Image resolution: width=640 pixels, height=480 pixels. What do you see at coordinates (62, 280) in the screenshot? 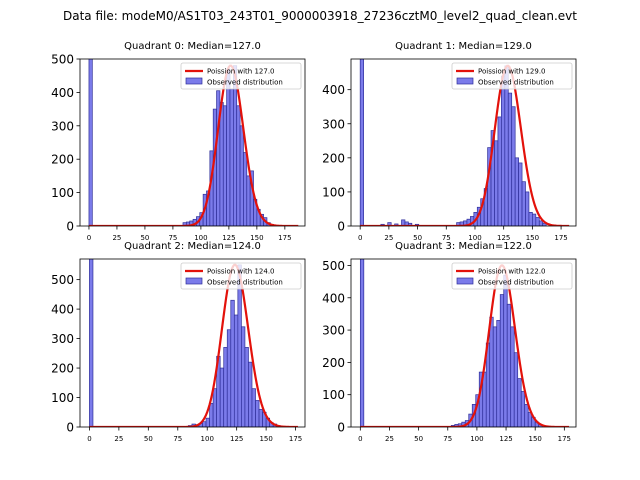
I see `y-tick-label: 500` at bounding box center [62, 280].